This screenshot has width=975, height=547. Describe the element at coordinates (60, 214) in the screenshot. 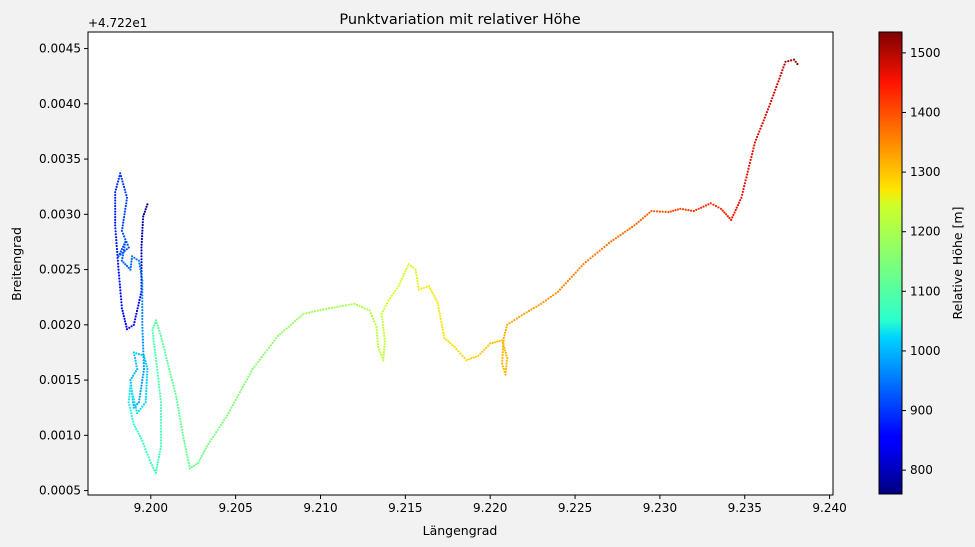

I see `y-tick-label: 0.0030` at that location.